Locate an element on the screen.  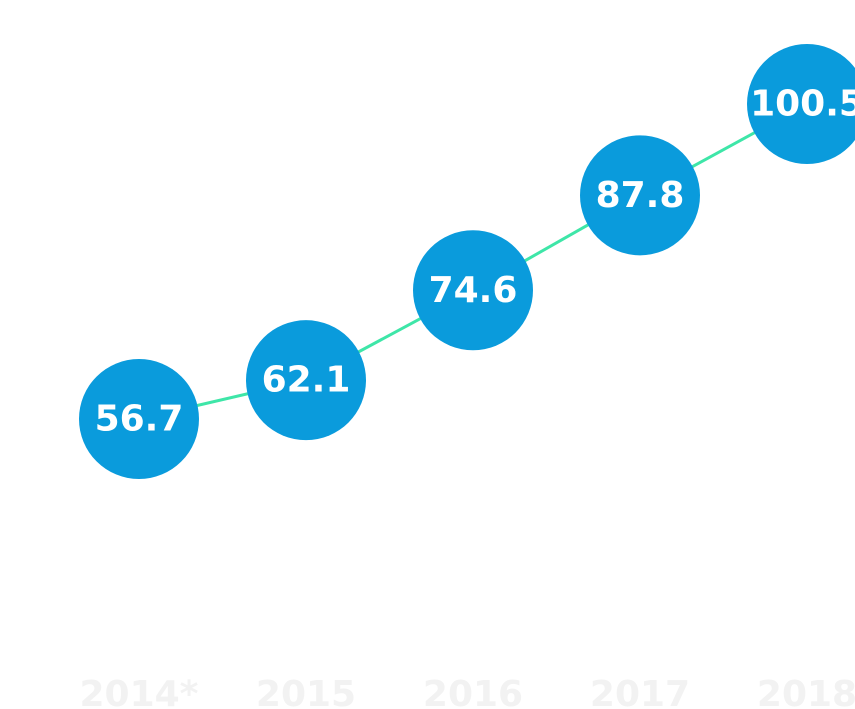
data-point: 100.5 is located at coordinates (801, 104).